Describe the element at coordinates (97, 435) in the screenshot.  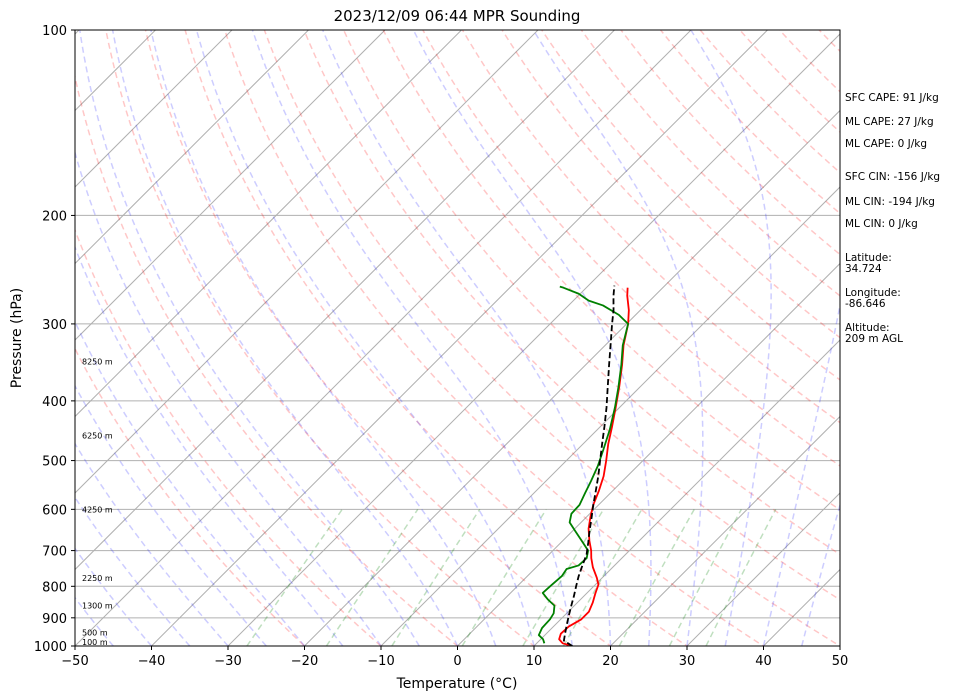
I see `height-label: 6250 m` at that location.